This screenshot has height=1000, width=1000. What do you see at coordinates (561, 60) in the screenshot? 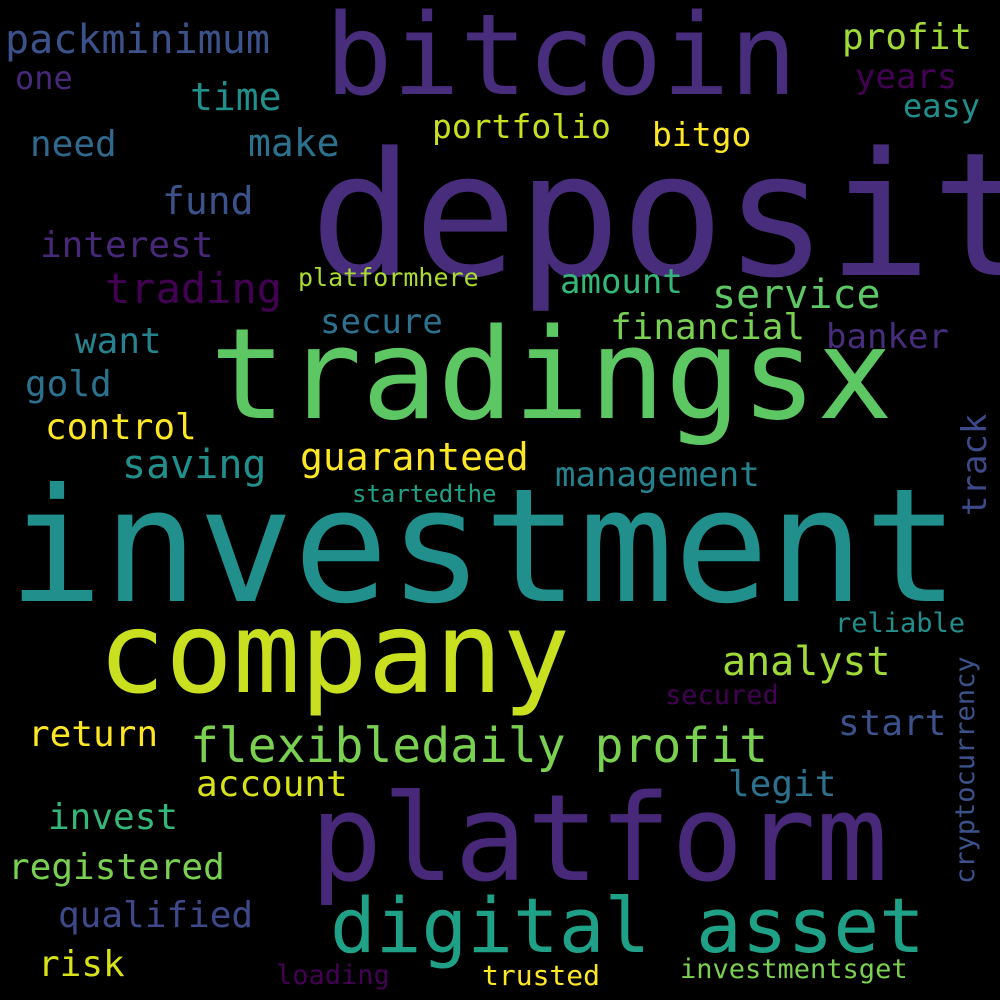
I see `word-bitcoin: bitcoin` at bounding box center [561, 60].